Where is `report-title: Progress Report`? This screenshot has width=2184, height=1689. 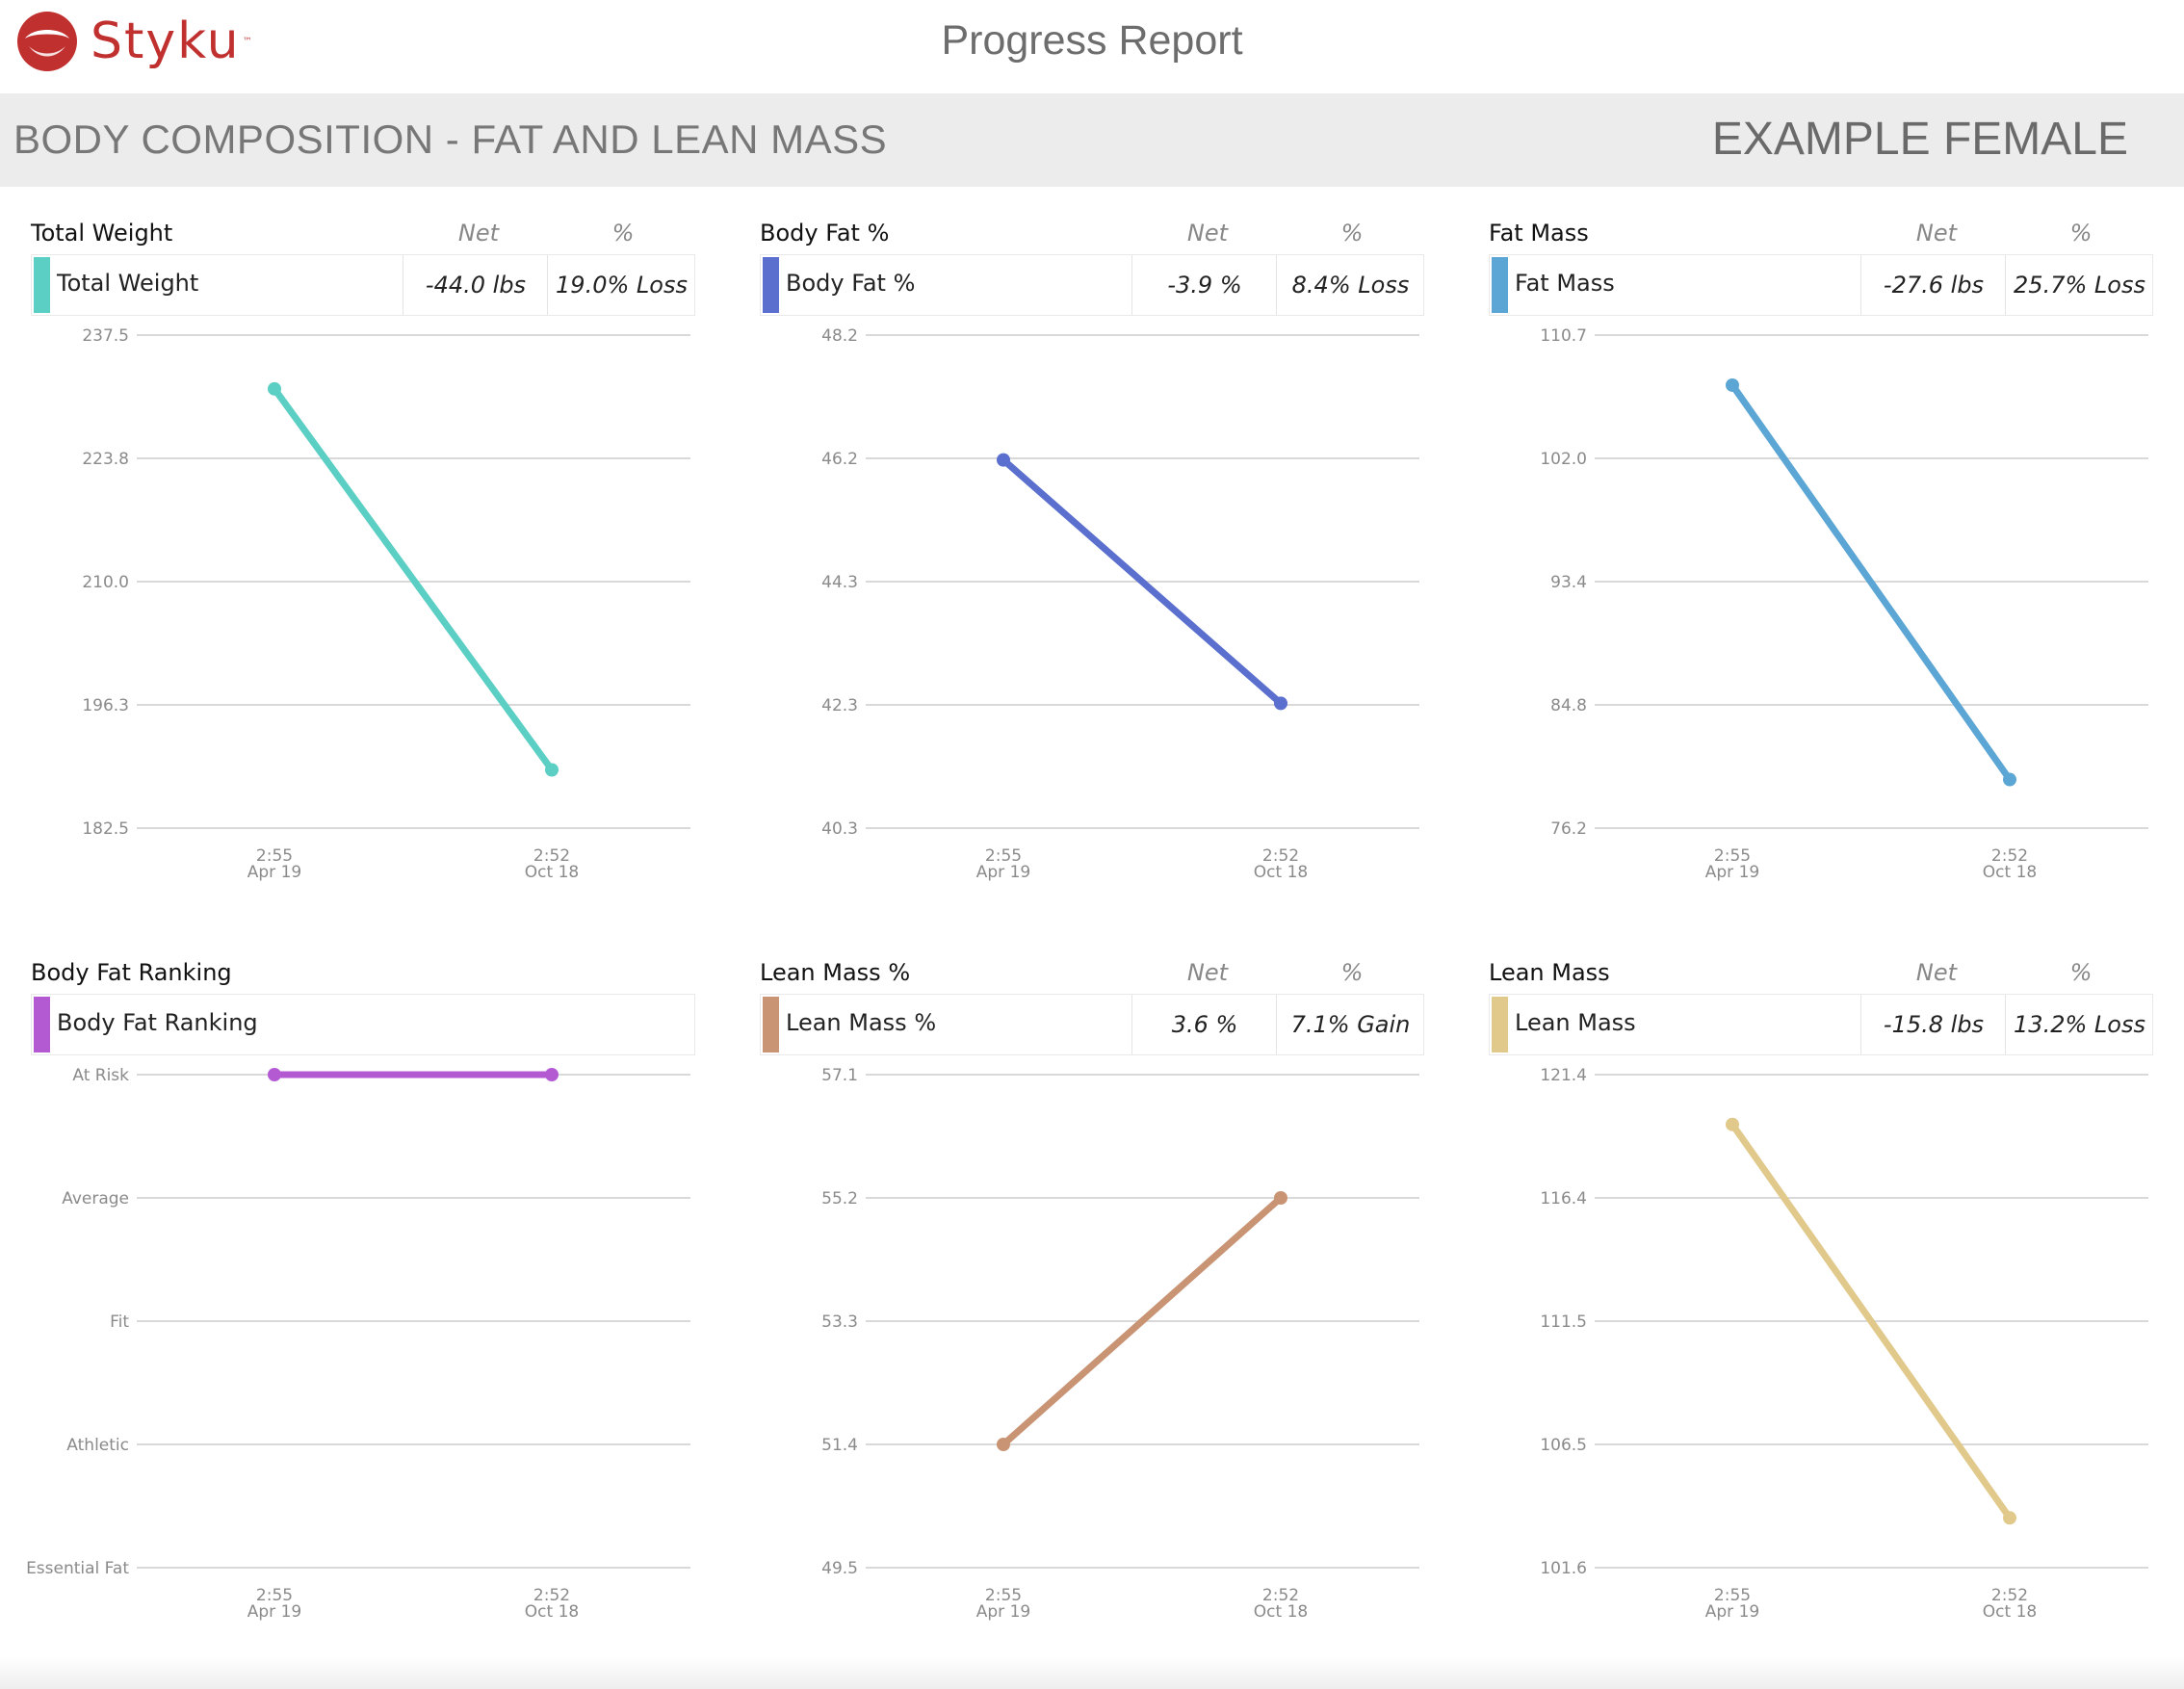
report-title: Progress Report is located at coordinates (1092, 40).